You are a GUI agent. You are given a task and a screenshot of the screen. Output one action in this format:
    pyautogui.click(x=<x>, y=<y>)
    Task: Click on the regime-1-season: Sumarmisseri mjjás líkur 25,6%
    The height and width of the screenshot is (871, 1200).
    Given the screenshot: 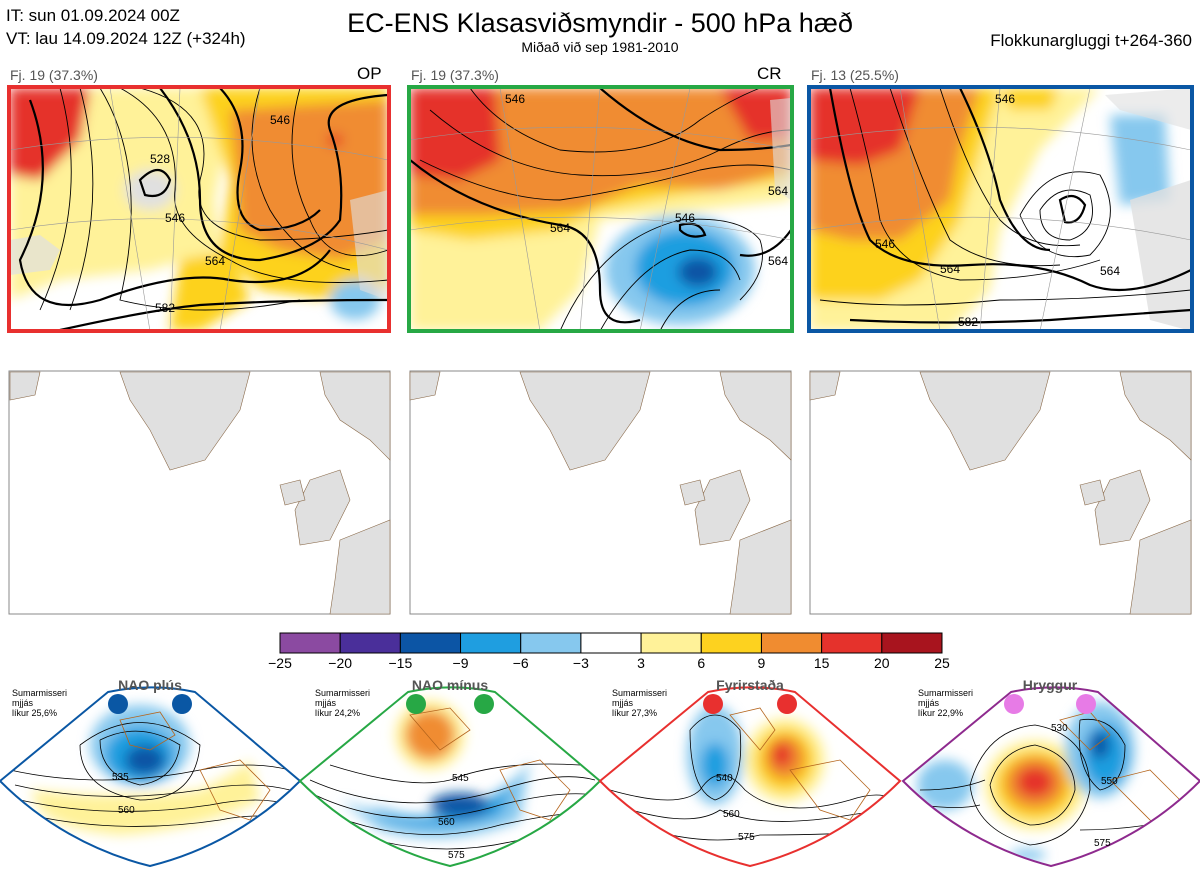 What is the action you would take?
    pyautogui.click(x=39, y=703)
    